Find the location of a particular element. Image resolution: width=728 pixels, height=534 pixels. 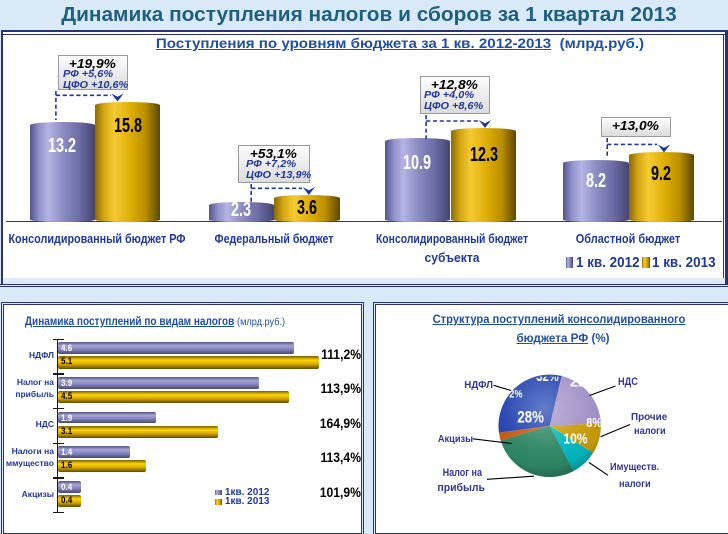

svg-text: 22% is located at coordinates (585, 381).